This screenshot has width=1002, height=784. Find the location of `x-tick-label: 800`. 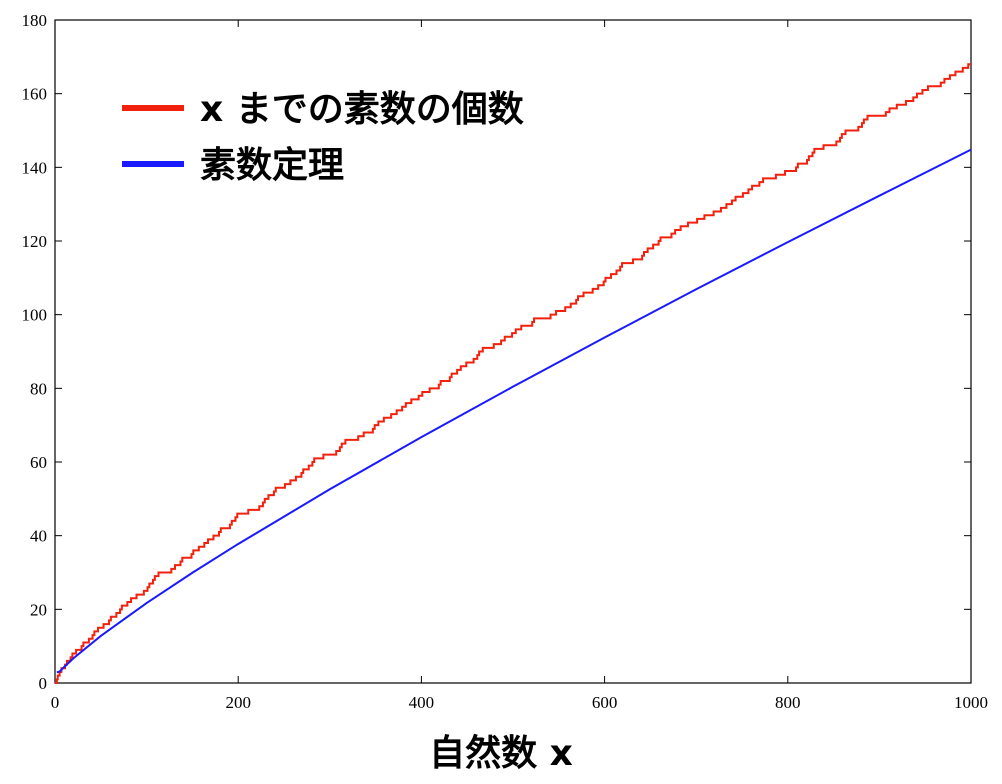

x-tick-label: 800 is located at coordinates (788, 702).